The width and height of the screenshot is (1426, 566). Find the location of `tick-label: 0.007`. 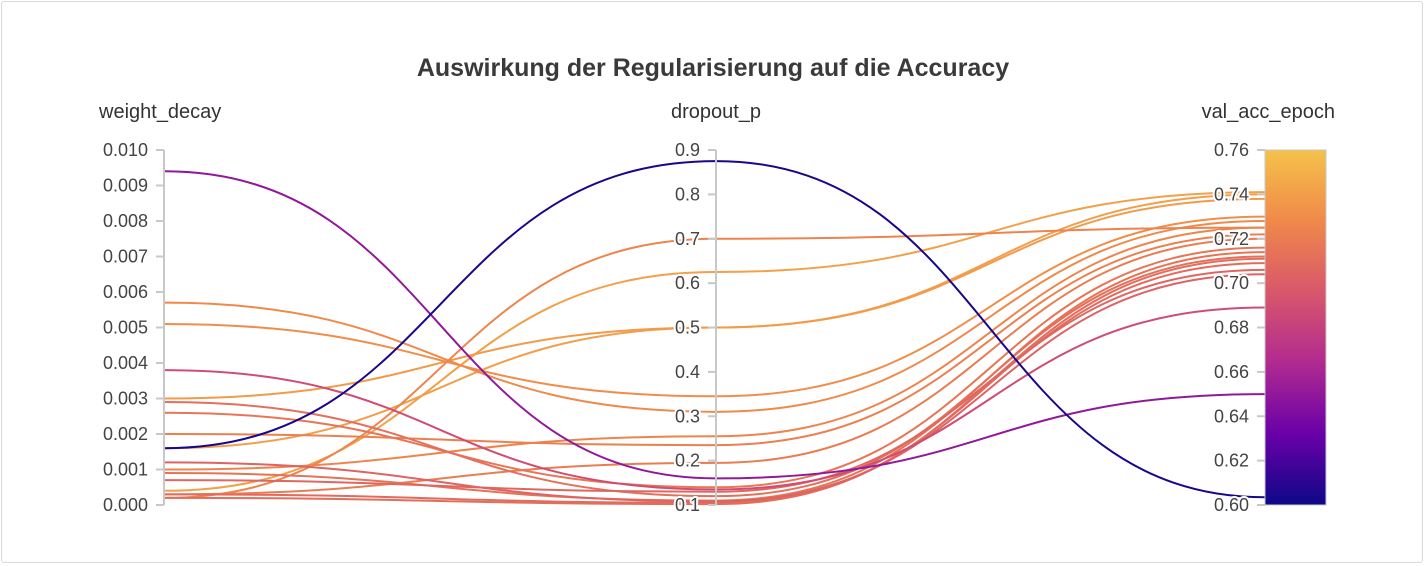

tick-label: 0.007 is located at coordinates (125, 257).